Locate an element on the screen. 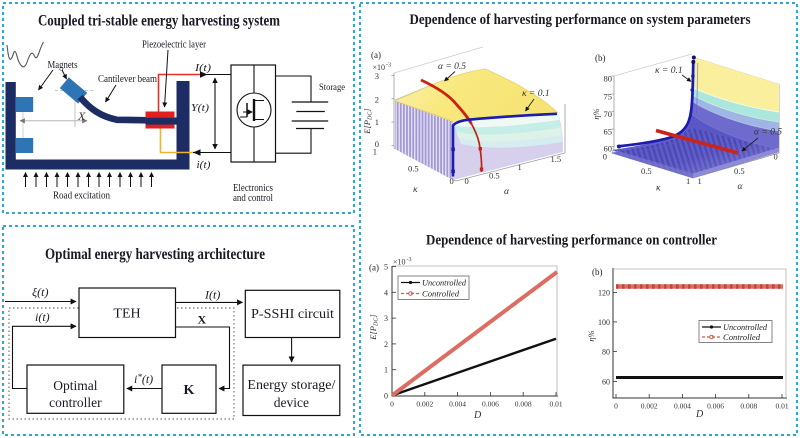 The image size is (800, 438). svg-text: controller is located at coordinates (75, 402).